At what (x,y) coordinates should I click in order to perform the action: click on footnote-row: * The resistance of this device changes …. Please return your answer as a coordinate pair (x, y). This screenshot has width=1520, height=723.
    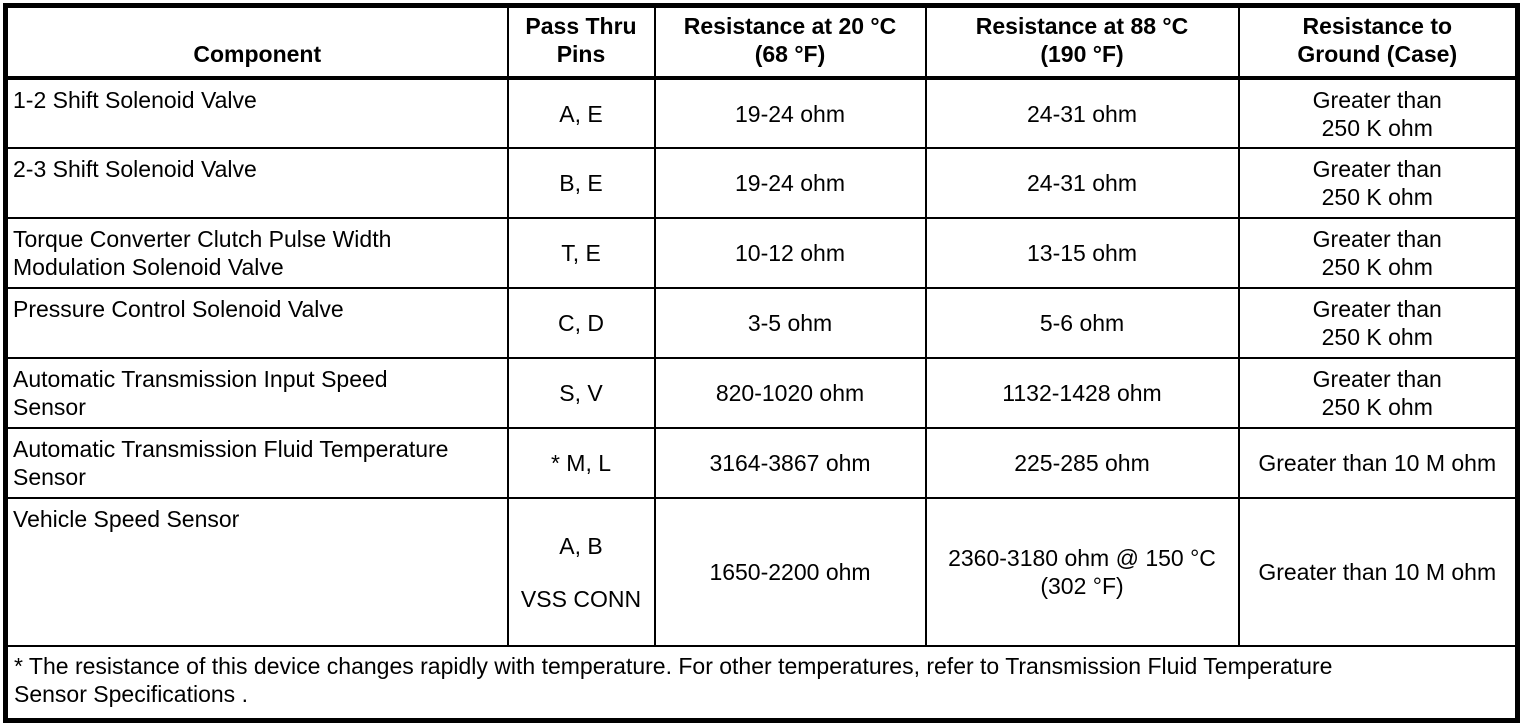
    Looking at the image, I should click on (761, 683).